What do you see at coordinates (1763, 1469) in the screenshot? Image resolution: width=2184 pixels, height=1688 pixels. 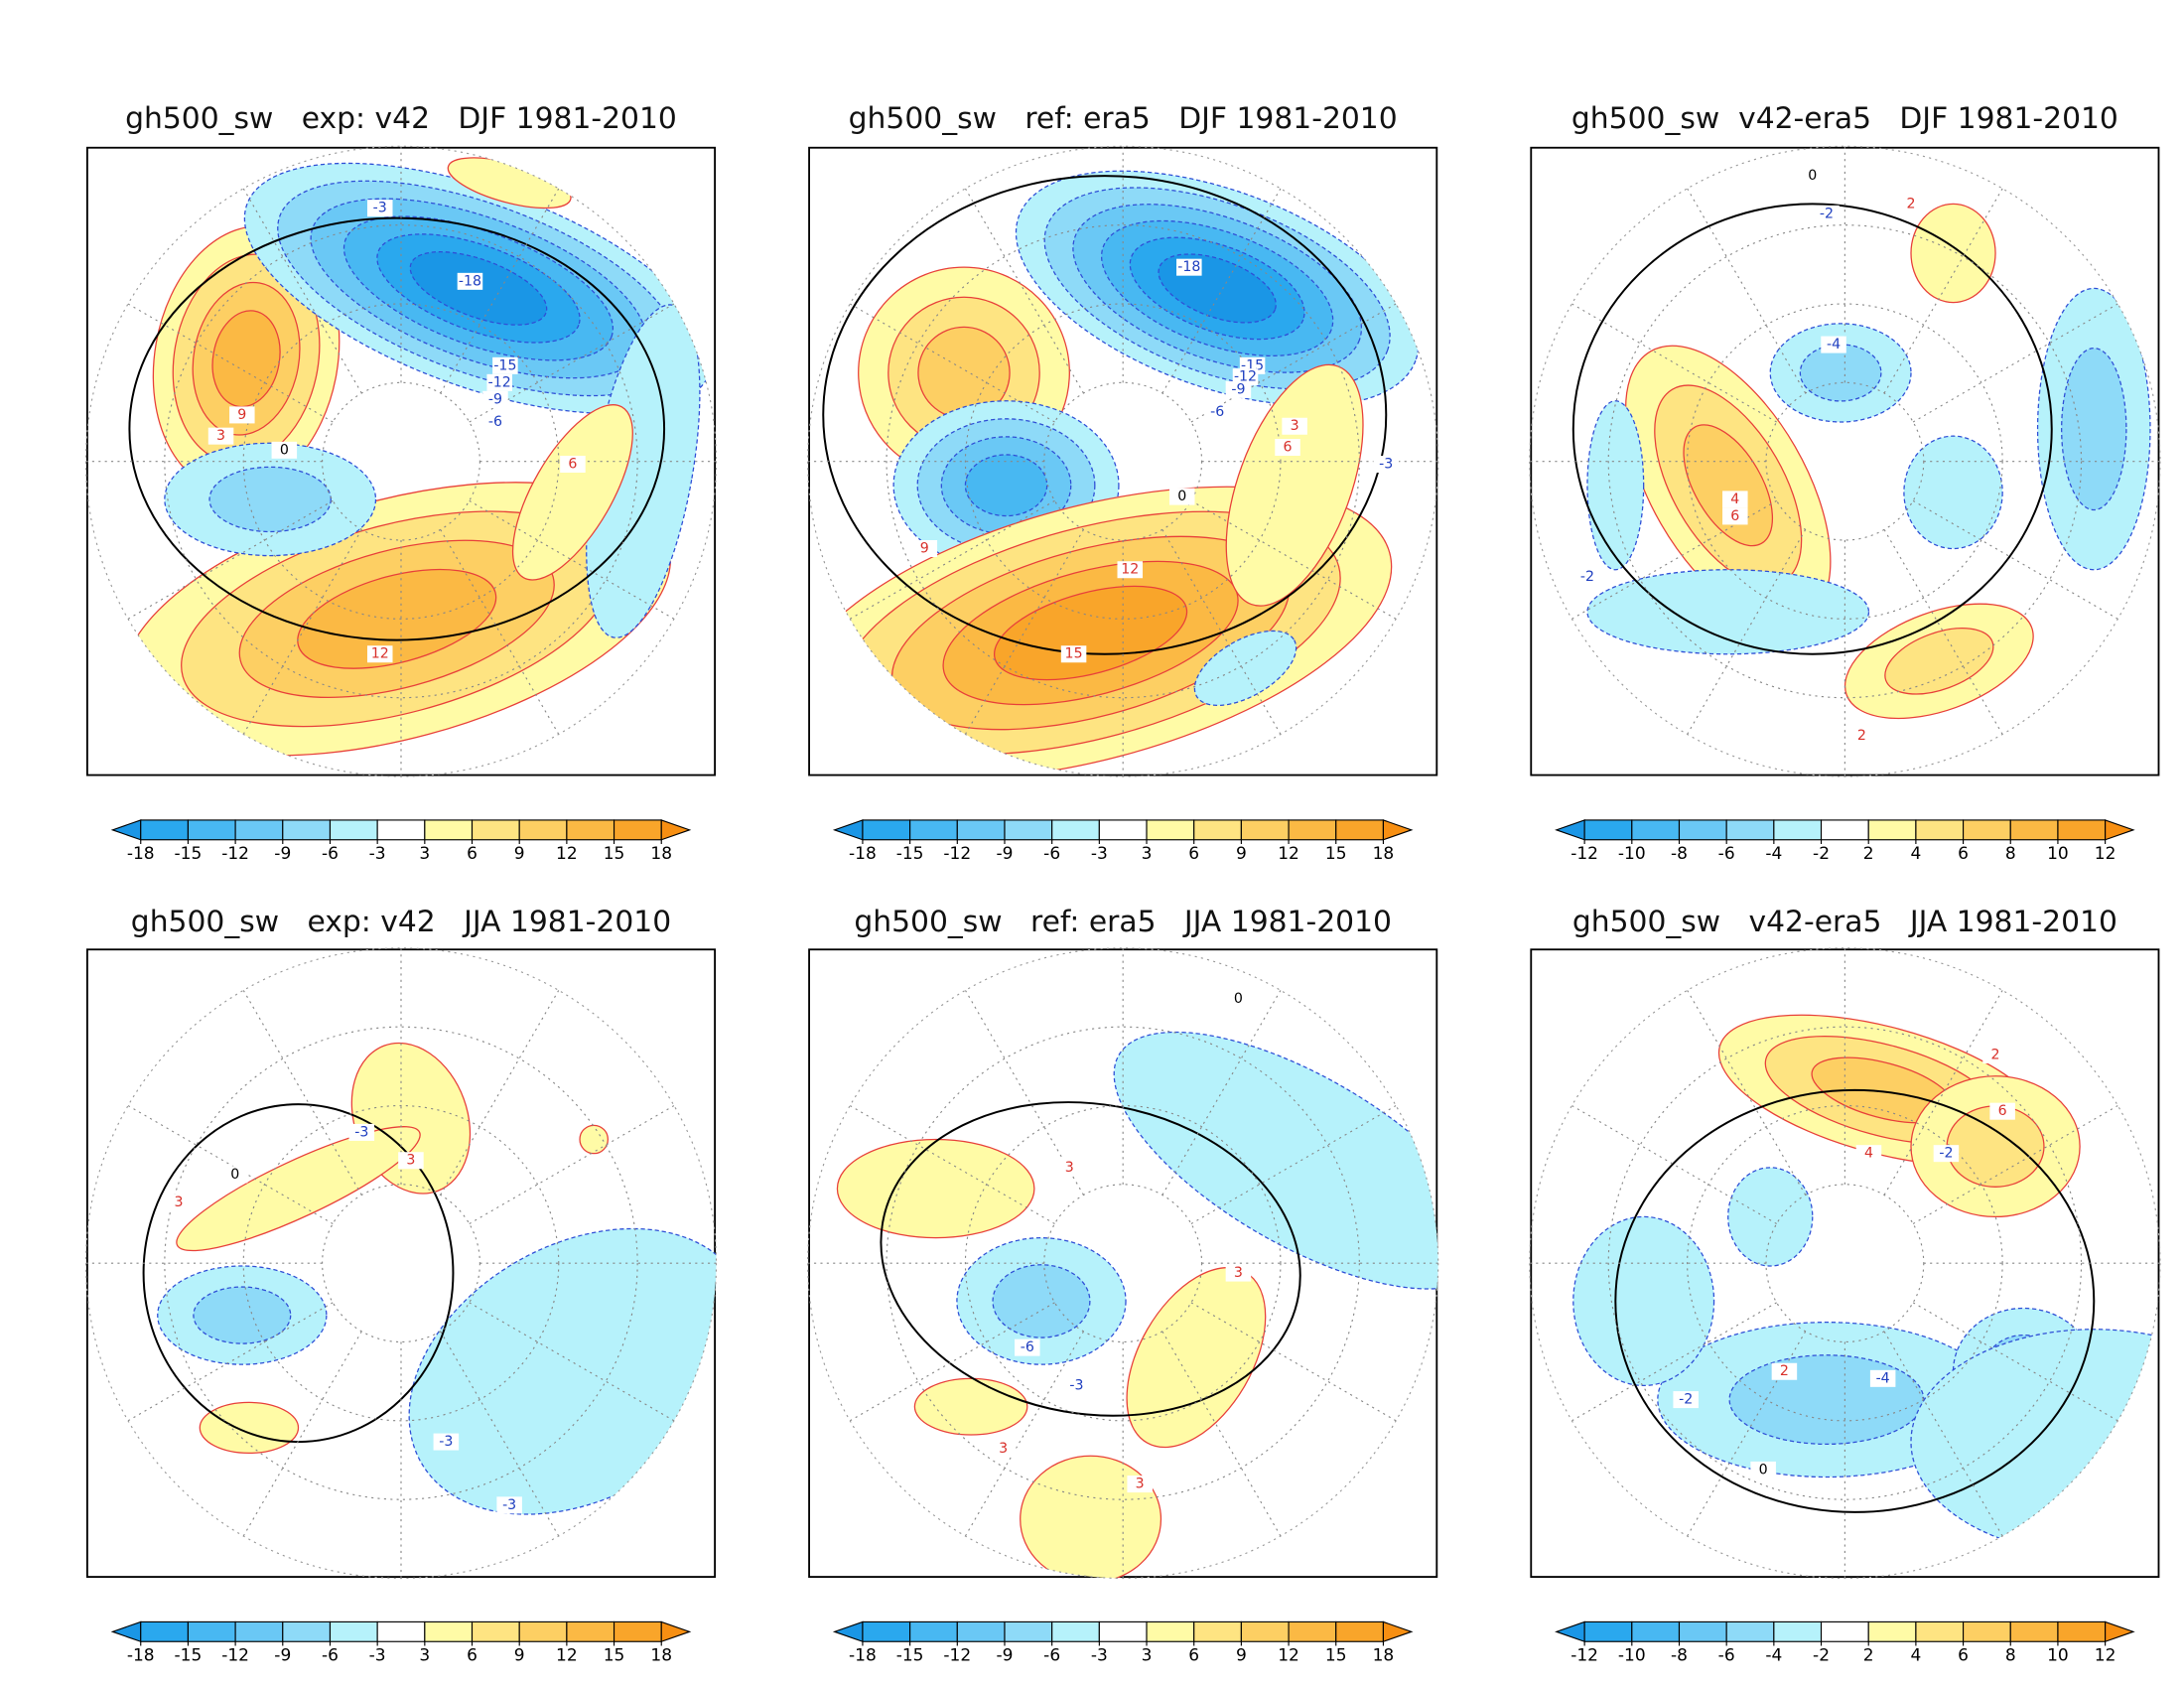 I see `contour-label: 0` at bounding box center [1763, 1469].